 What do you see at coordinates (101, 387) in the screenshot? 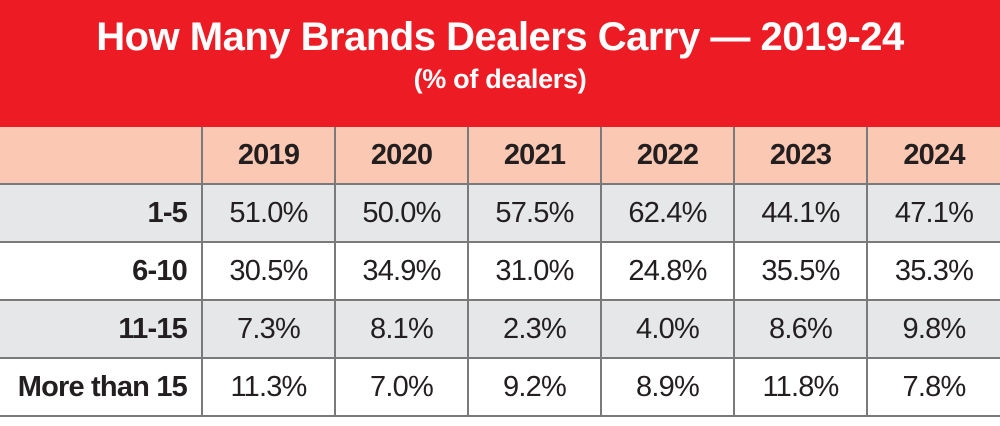
I see `row-label: More than 15` at bounding box center [101, 387].